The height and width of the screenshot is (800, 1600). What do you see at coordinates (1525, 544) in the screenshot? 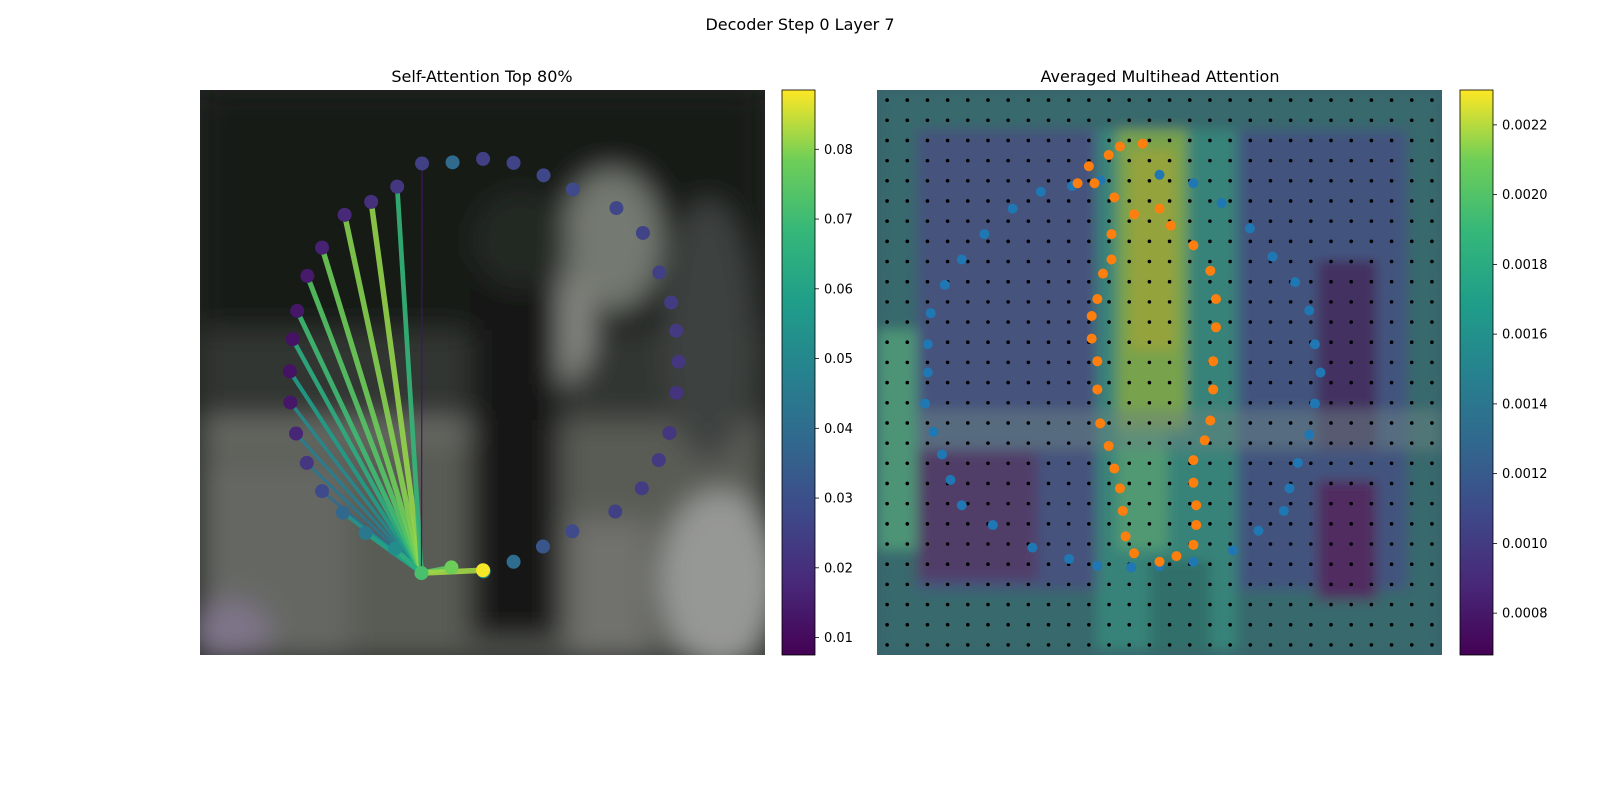
I see `colorbar-tick-label: 0.0010` at bounding box center [1525, 544].